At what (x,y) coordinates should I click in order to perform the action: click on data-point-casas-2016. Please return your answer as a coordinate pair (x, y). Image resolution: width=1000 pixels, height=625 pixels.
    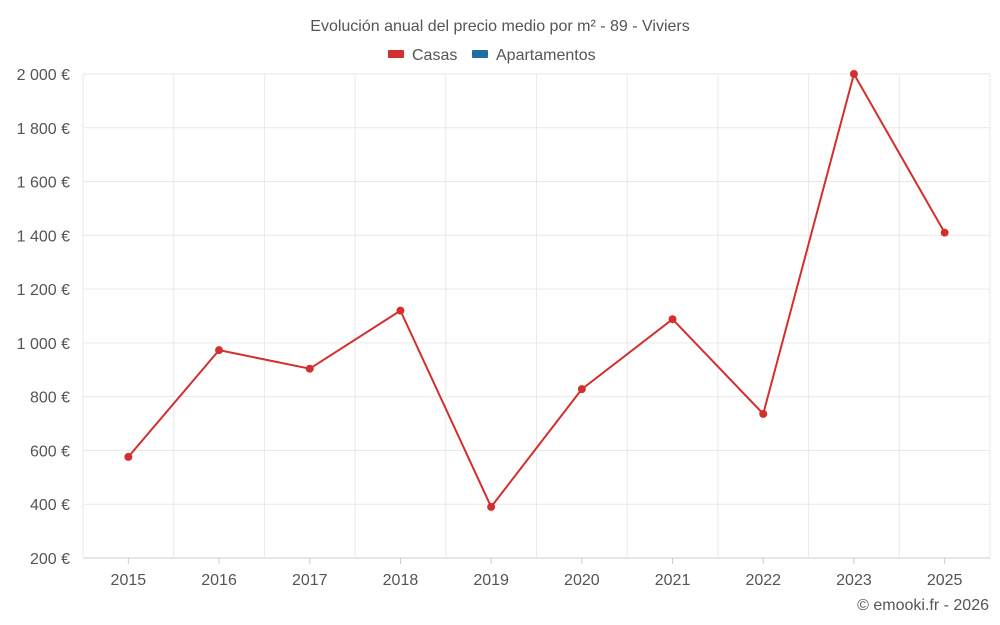
    Looking at the image, I should click on (219, 350).